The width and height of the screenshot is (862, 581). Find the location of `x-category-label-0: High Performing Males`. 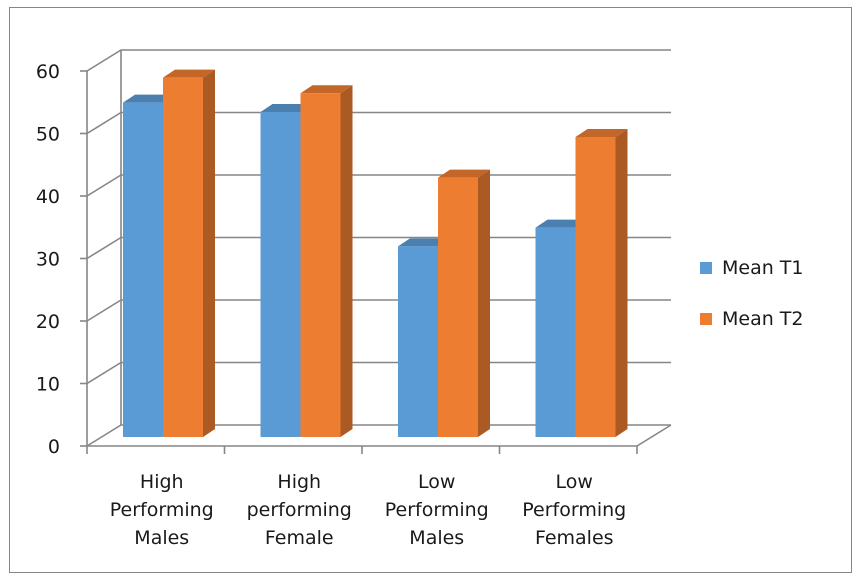

x-category-label-0: High Performing Males is located at coordinates (162, 510).